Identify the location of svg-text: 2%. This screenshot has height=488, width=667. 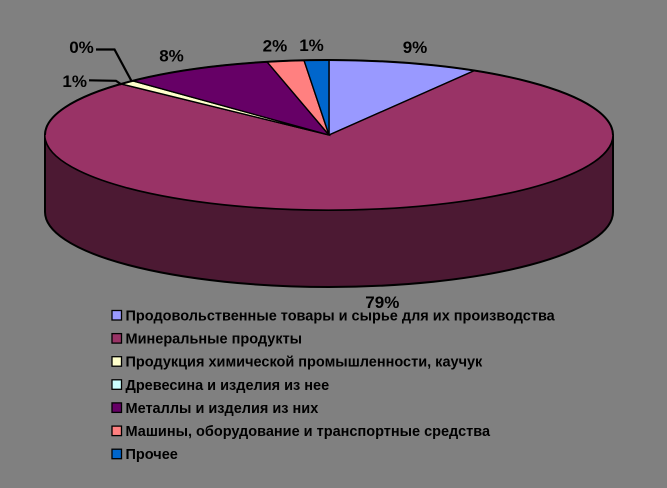
(275, 46).